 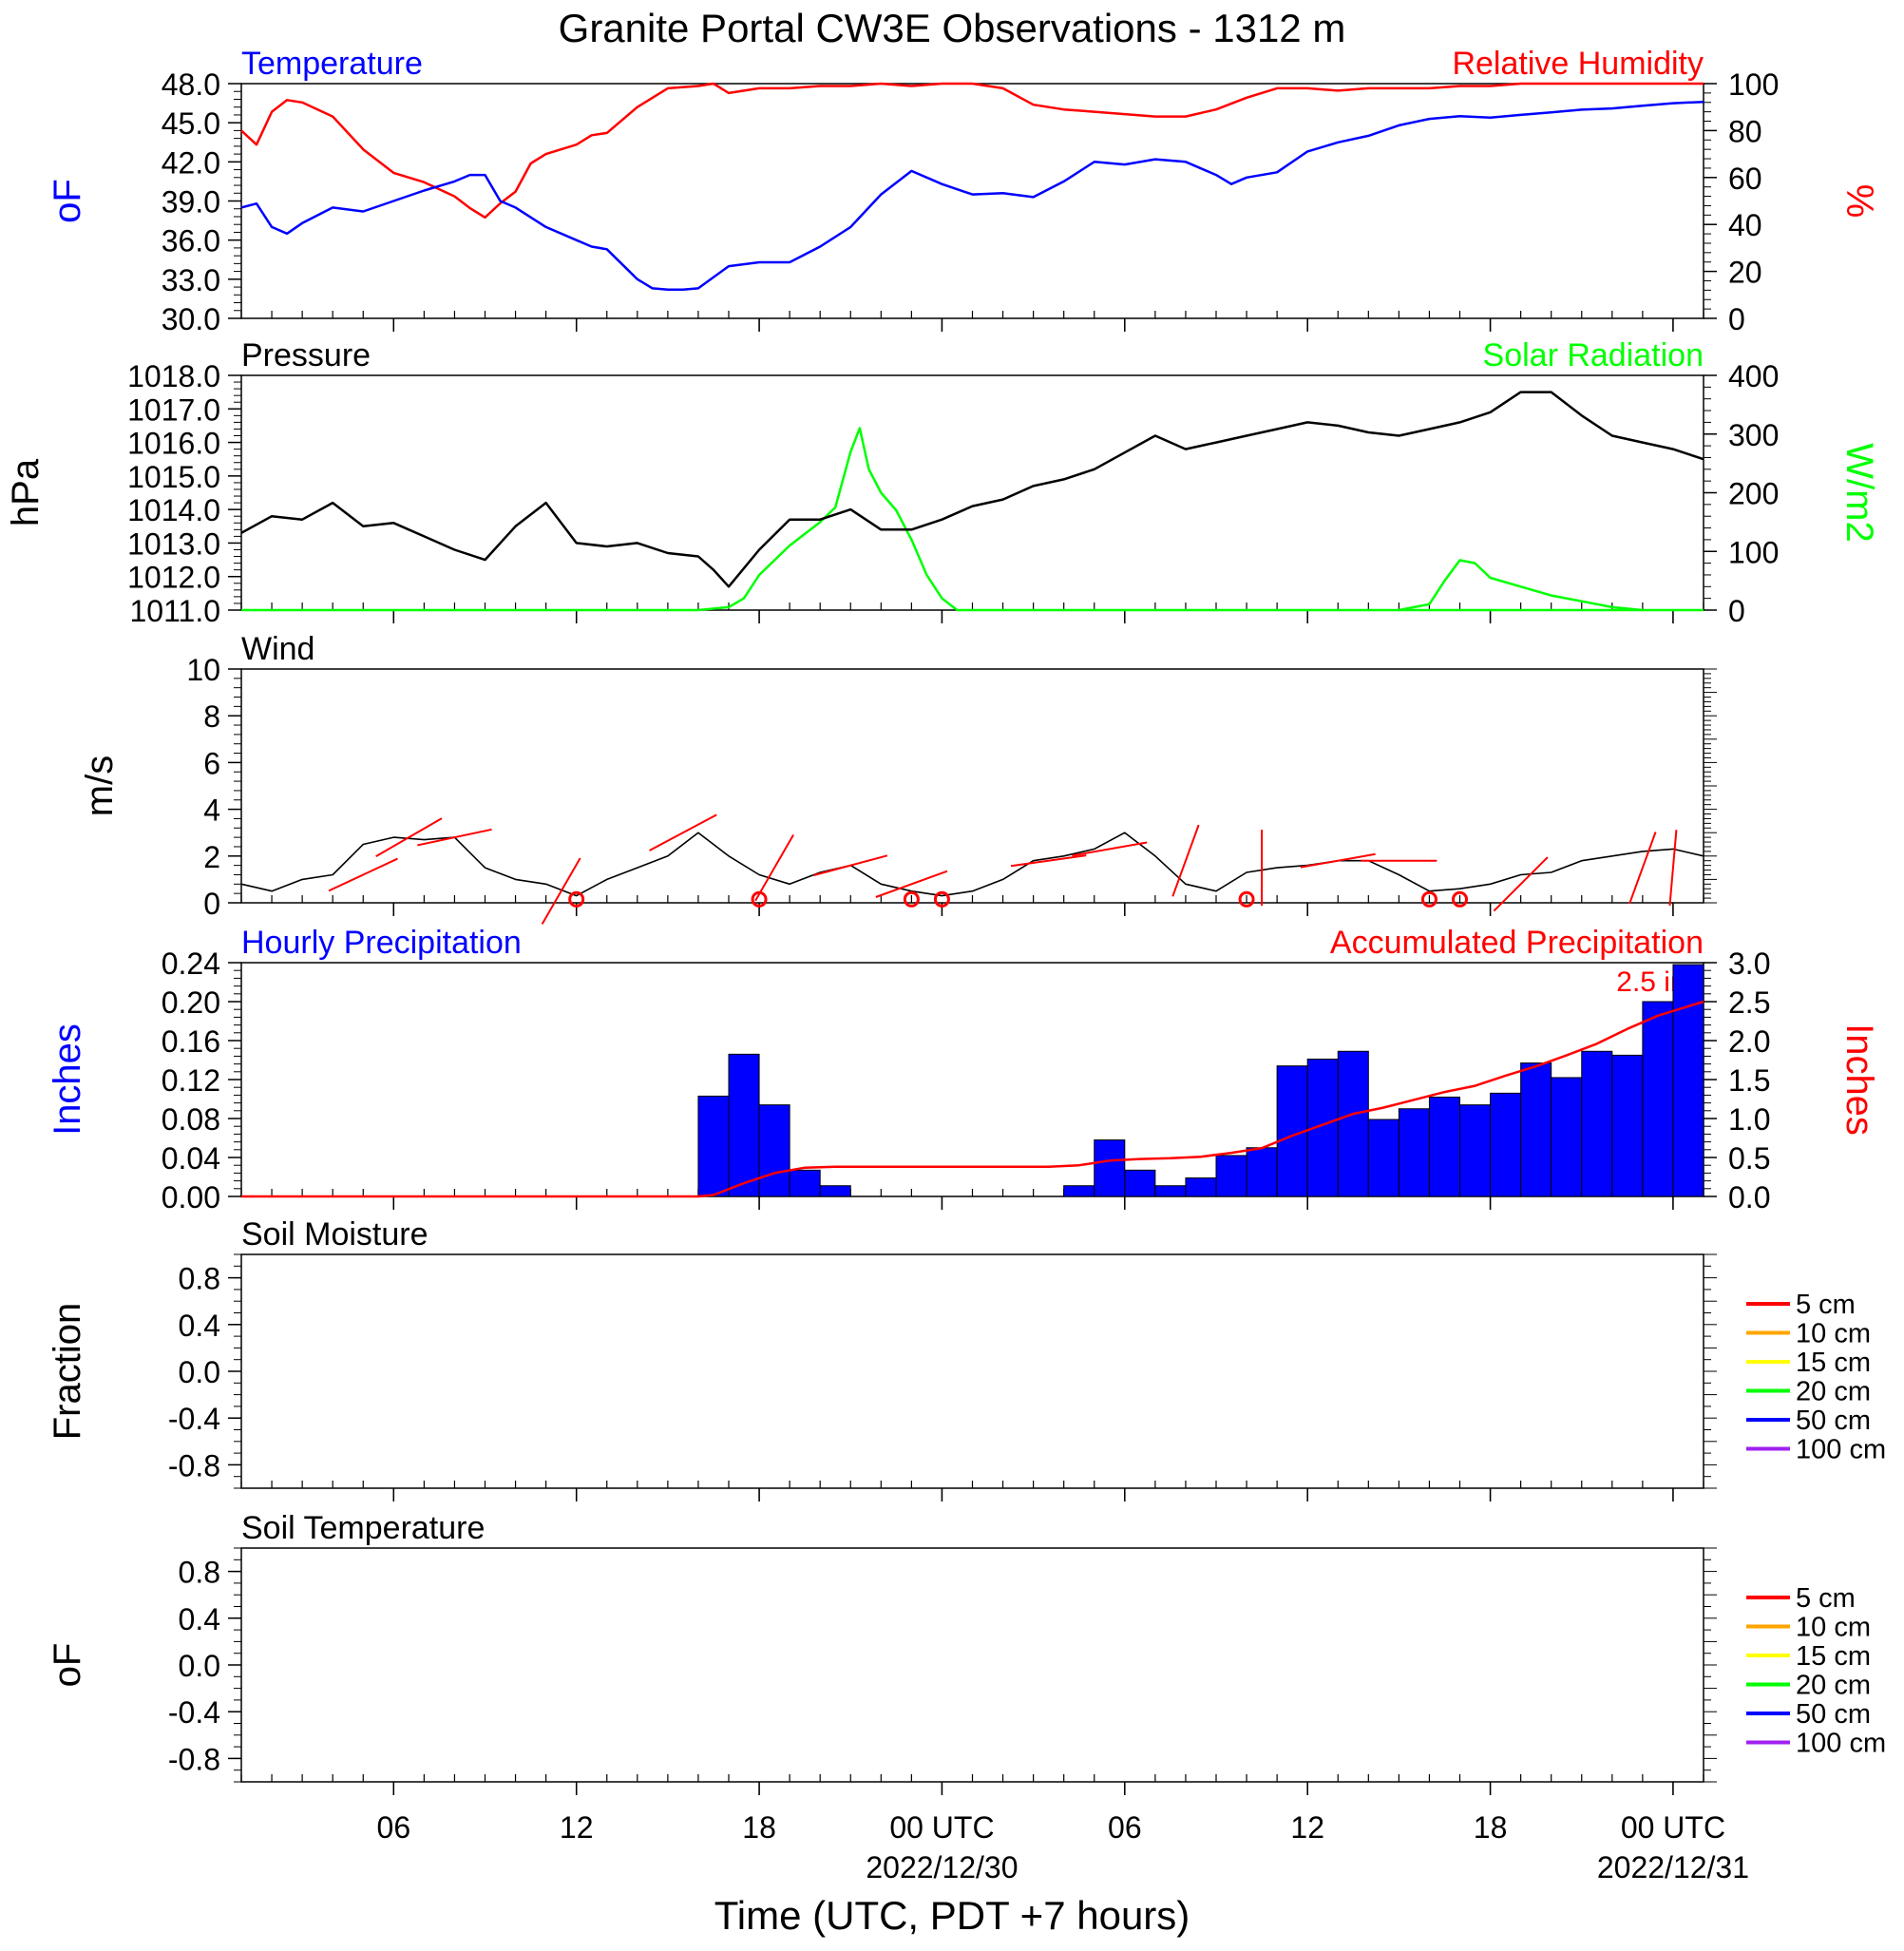 What do you see at coordinates (1753, 435) in the screenshot?
I see `pressure-right-tick-label: 300` at bounding box center [1753, 435].